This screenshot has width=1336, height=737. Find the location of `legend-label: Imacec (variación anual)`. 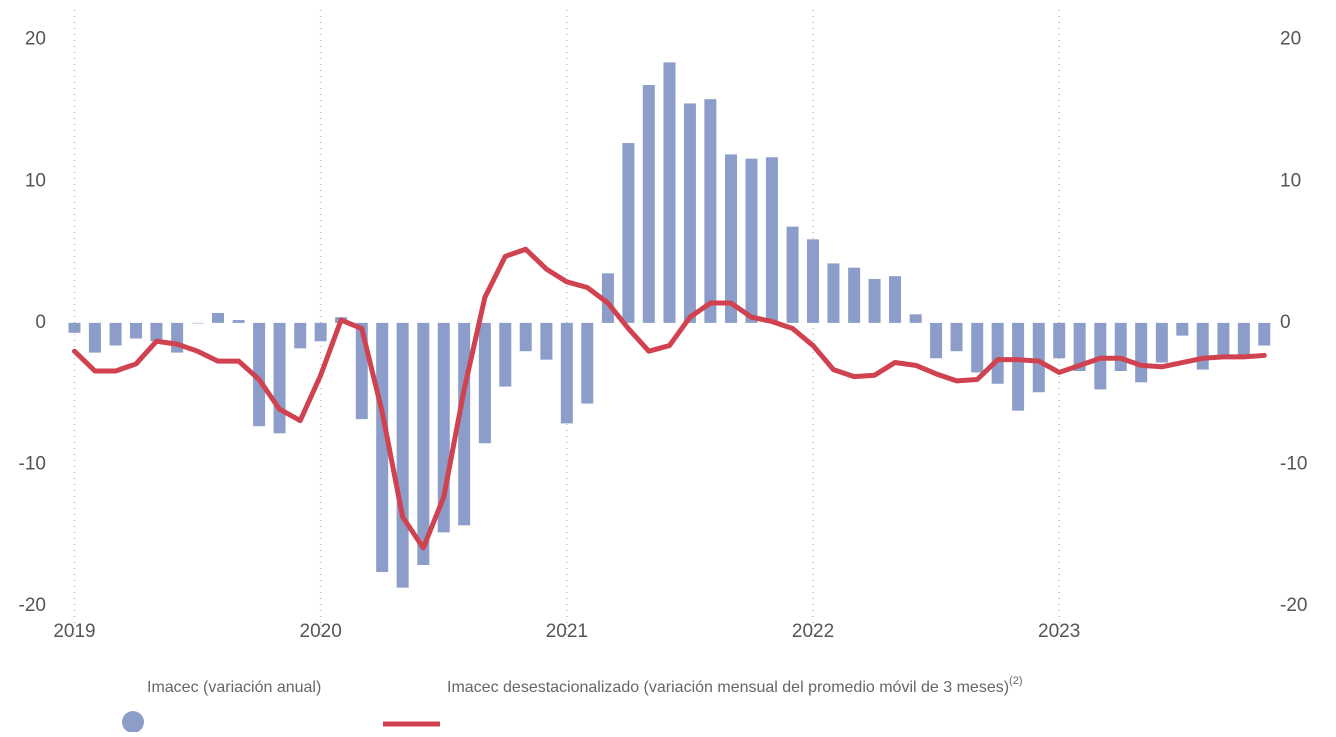

legend-label: Imacec (variación anual) is located at coordinates (234, 687).